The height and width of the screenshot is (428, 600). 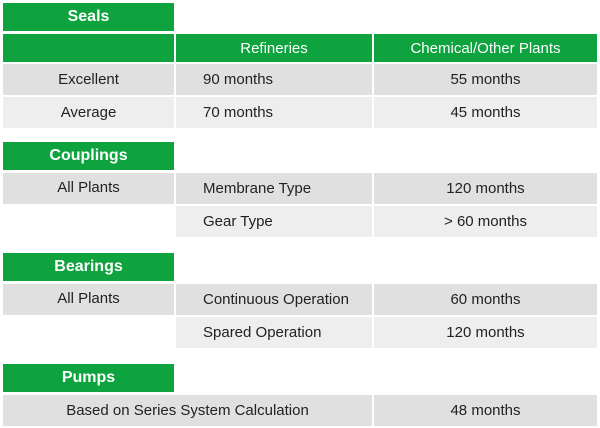 What do you see at coordinates (485, 410) in the screenshot?
I see `pumps-value: 48 months` at bounding box center [485, 410].